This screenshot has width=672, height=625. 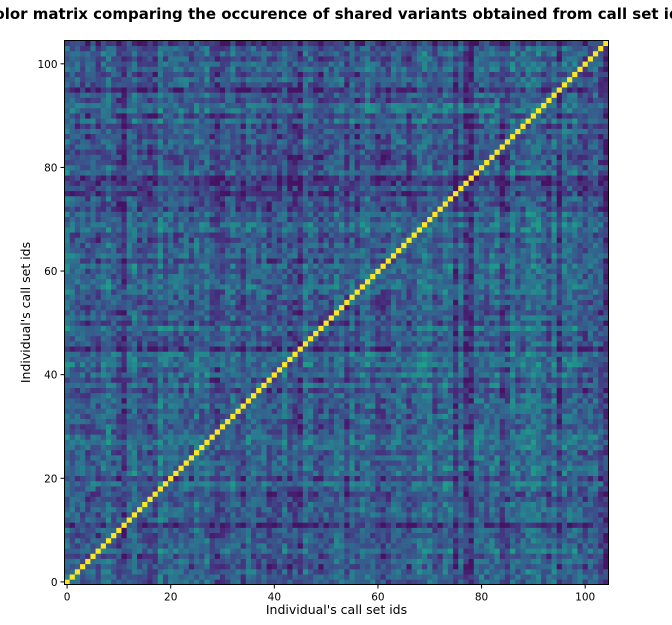 What do you see at coordinates (119, 530) in the screenshot?
I see `heatmap-diagonal-cell` at bounding box center [119, 530].